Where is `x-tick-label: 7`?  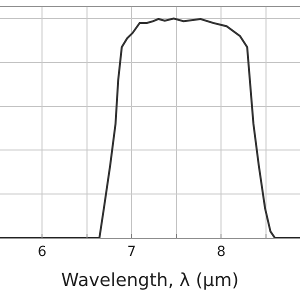 x-tick-label: 7 is located at coordinates (131, 252).